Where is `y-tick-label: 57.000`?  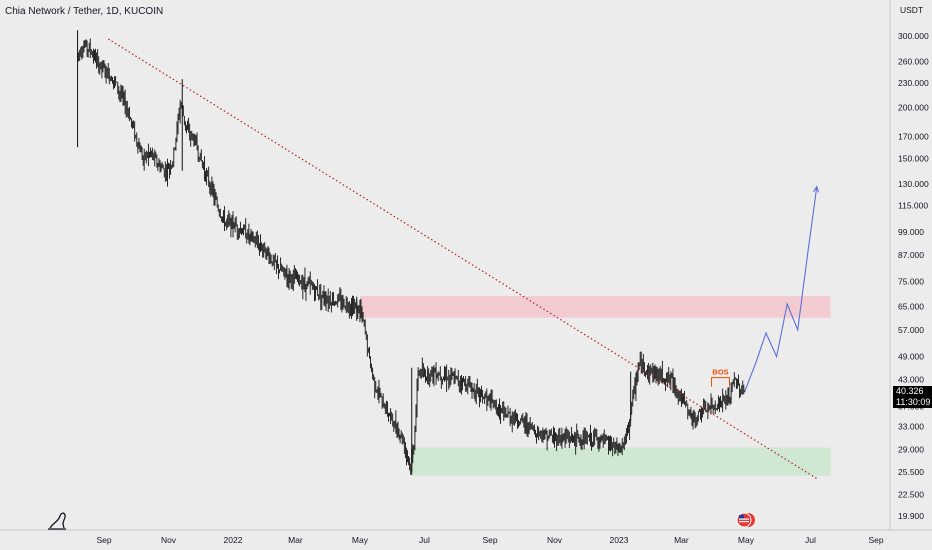 y-tick-label: 57.000 is located at coordinates (911, 330).